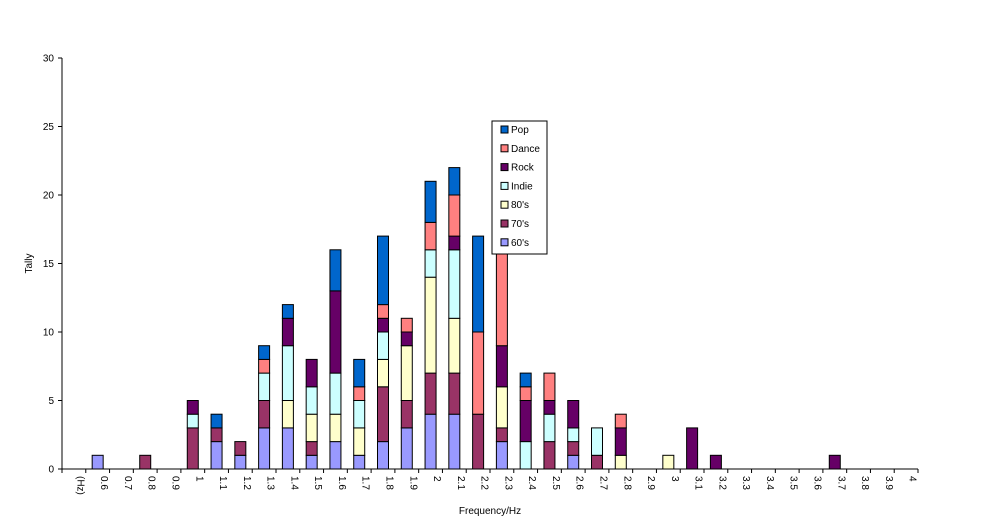 The image size is (986, 531). I want to click on legend-label: Indie, so click(522, 186).